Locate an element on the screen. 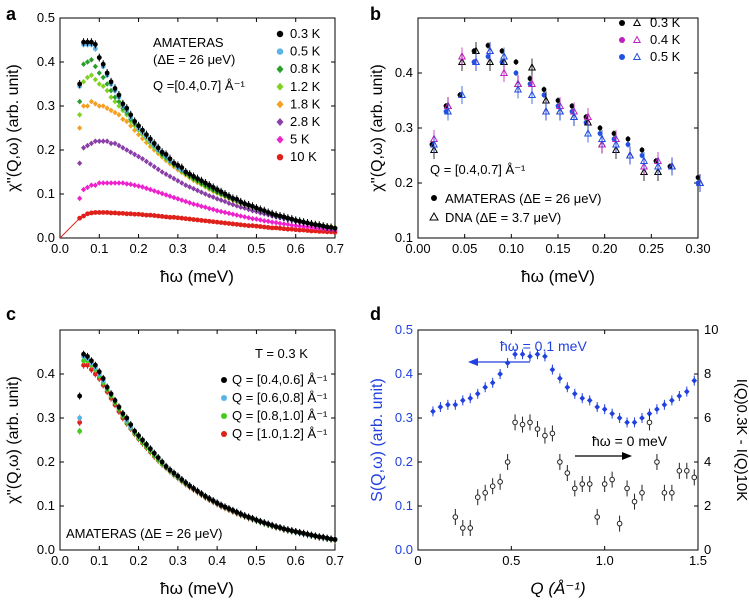  panel-a-ytick-label: 0.0 is located at coordinates (46, 237).